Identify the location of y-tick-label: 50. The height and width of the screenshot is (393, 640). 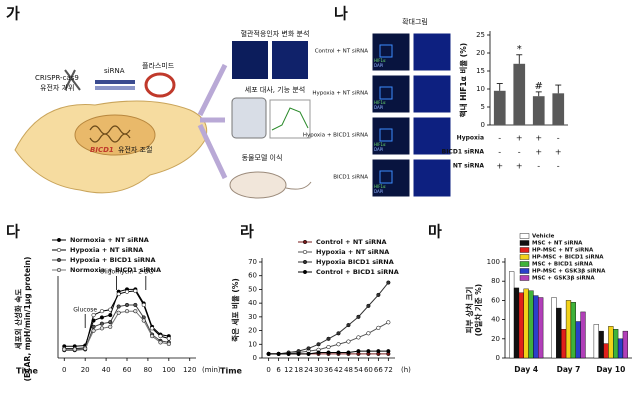
(252, 289).